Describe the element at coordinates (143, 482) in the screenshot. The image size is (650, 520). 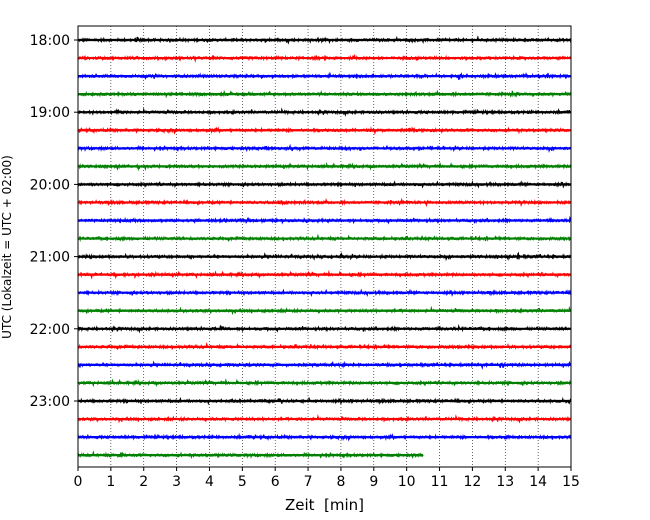
I see `x-tick-label: 2` at that location.